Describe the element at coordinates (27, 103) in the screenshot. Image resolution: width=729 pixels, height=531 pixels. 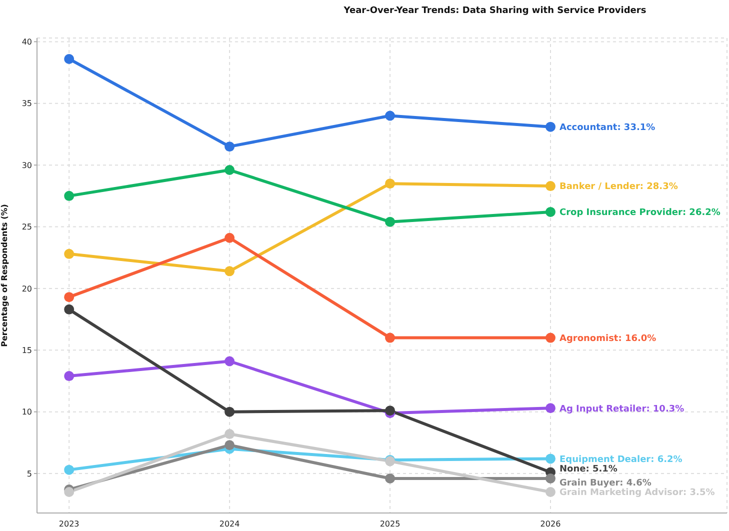
I see `y-tick-label: 35` at that location.